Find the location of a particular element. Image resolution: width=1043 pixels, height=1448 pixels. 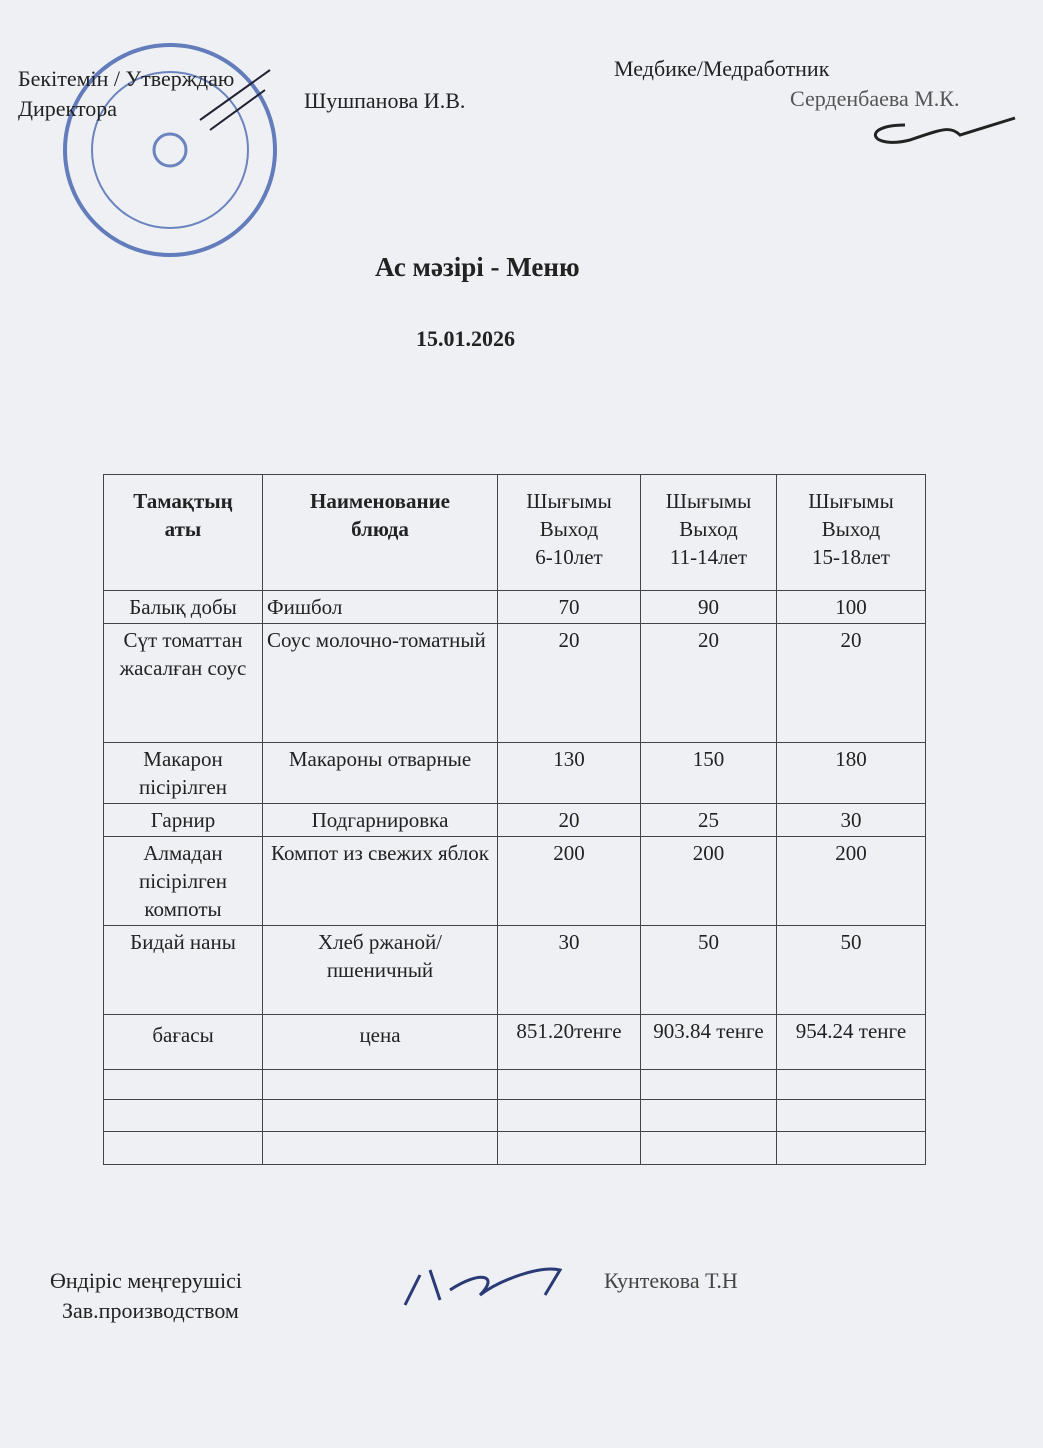

stamp-inner is located at coordinates (170, 150).